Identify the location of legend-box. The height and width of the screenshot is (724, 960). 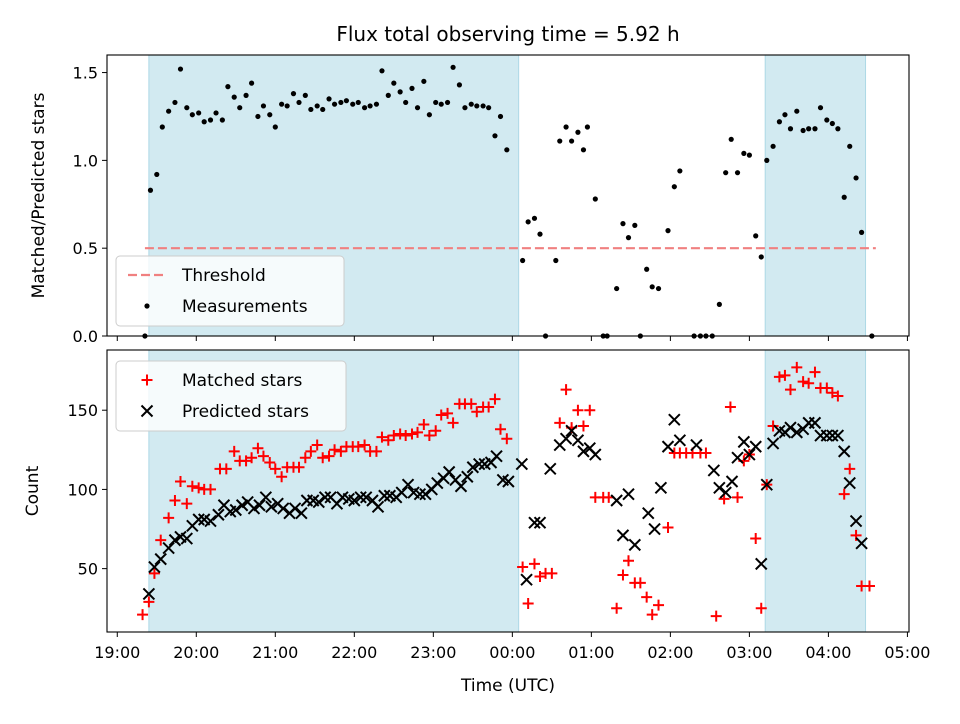
(231, 396).